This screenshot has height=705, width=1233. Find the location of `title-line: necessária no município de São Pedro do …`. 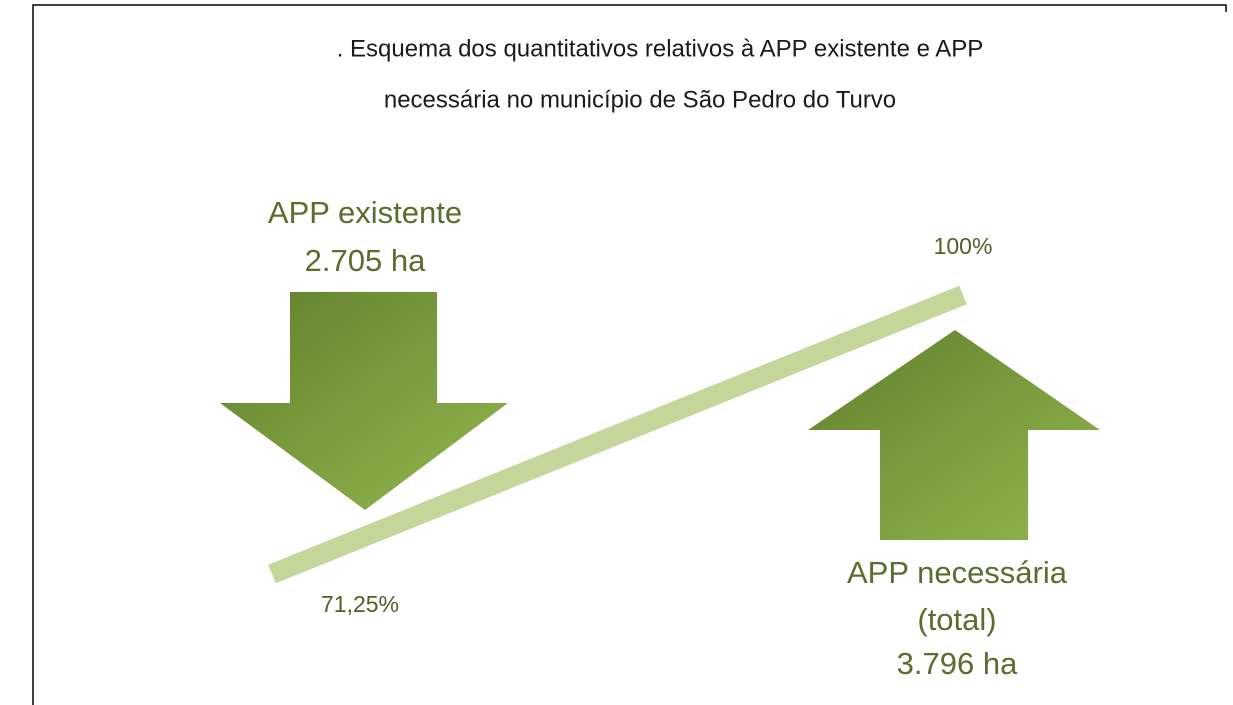

title-line: necessária no município de São Pedro do … is located at coordinates (640, 99).